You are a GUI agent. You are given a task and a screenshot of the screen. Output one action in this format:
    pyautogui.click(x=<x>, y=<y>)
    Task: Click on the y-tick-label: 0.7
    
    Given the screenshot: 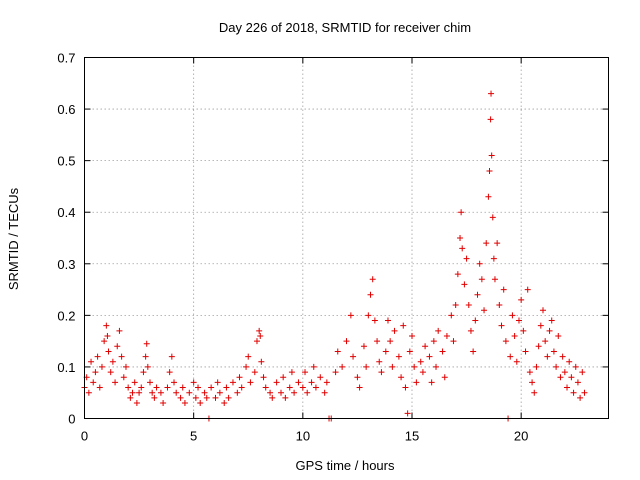 What is the action you would take?
    pyautogui.click(x=66, y=58)
    